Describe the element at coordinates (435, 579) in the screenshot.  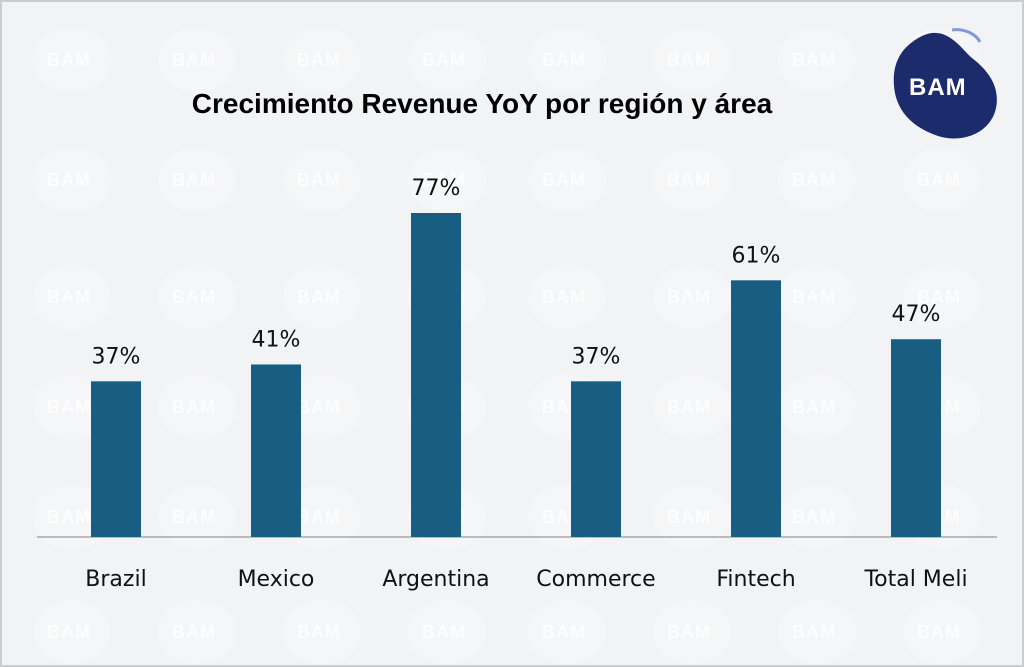
I see `category-label: Argentina` at that location.